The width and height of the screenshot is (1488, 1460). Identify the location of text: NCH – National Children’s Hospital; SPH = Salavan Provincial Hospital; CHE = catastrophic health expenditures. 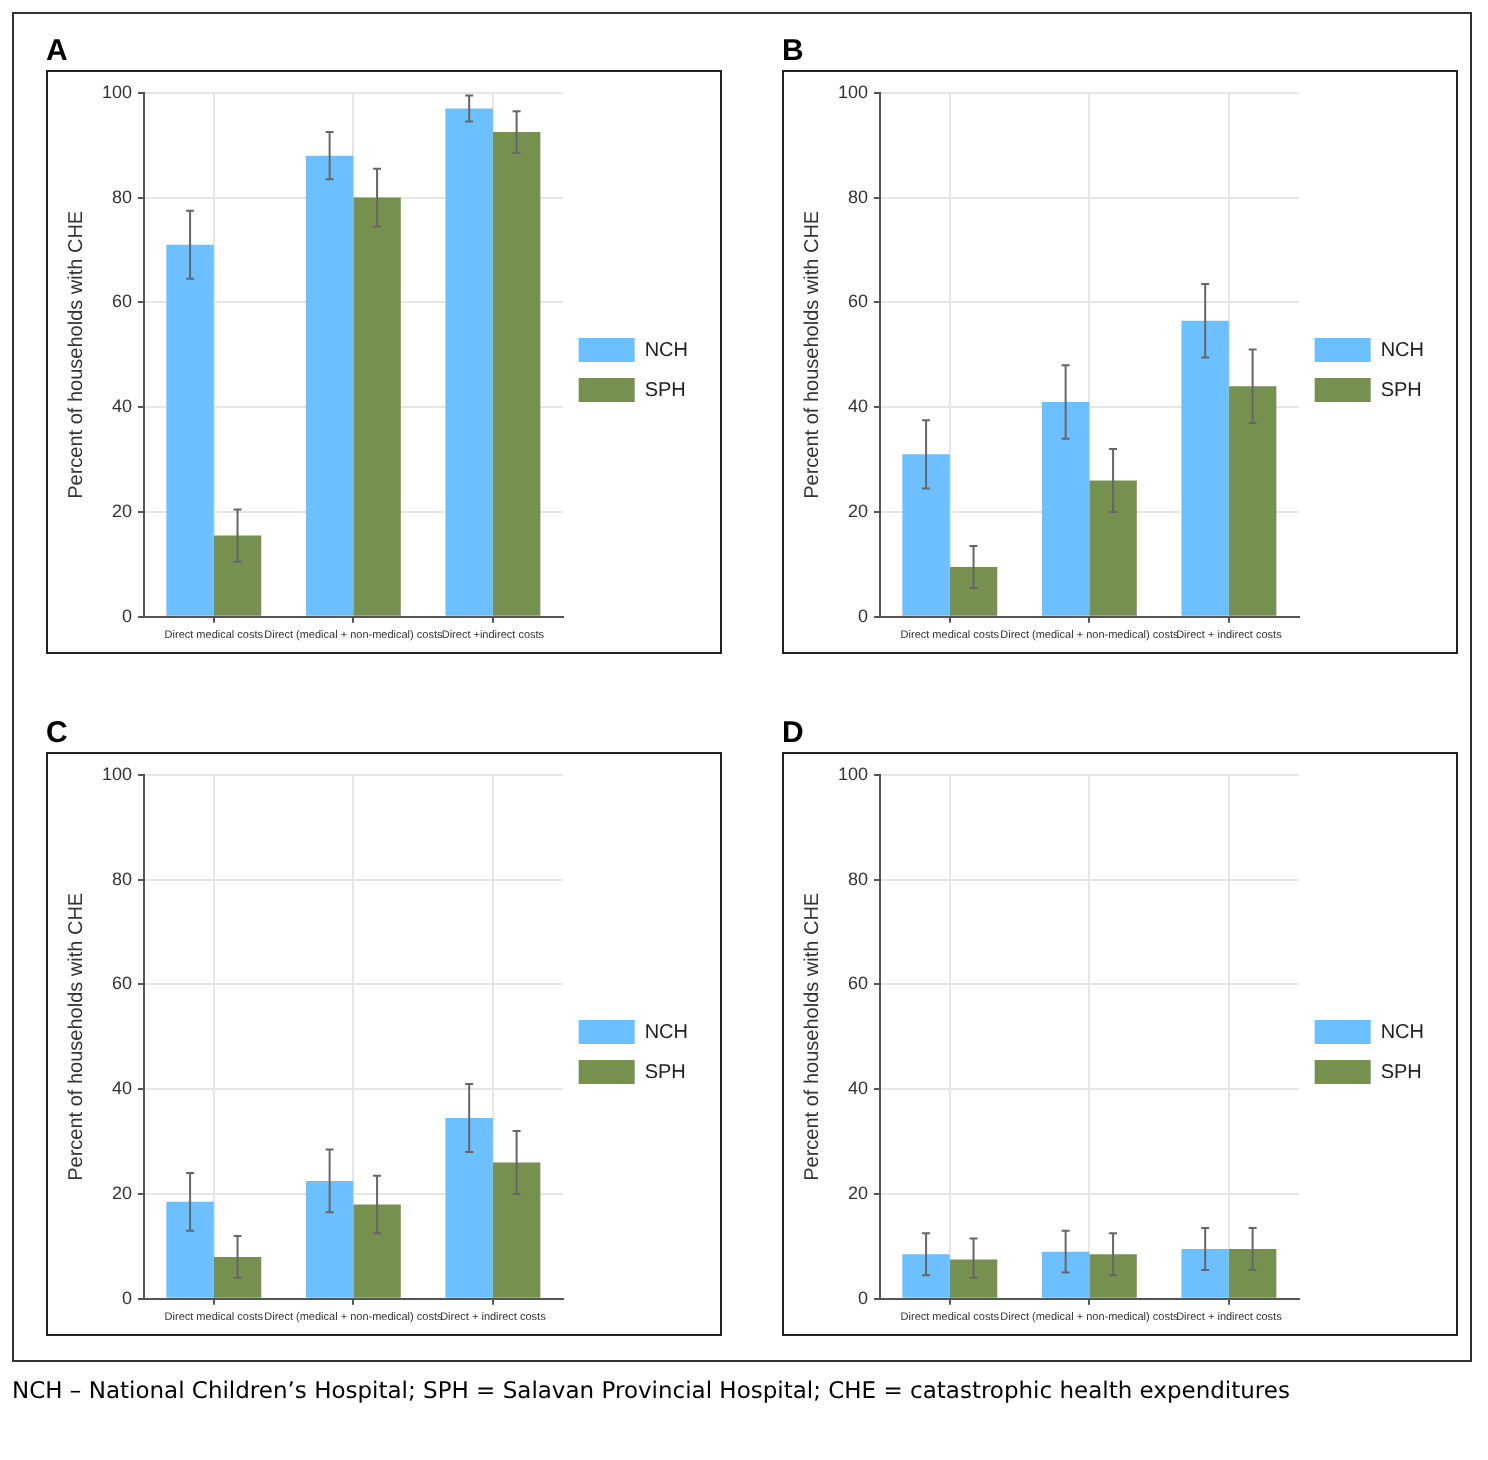
(651, 1390).